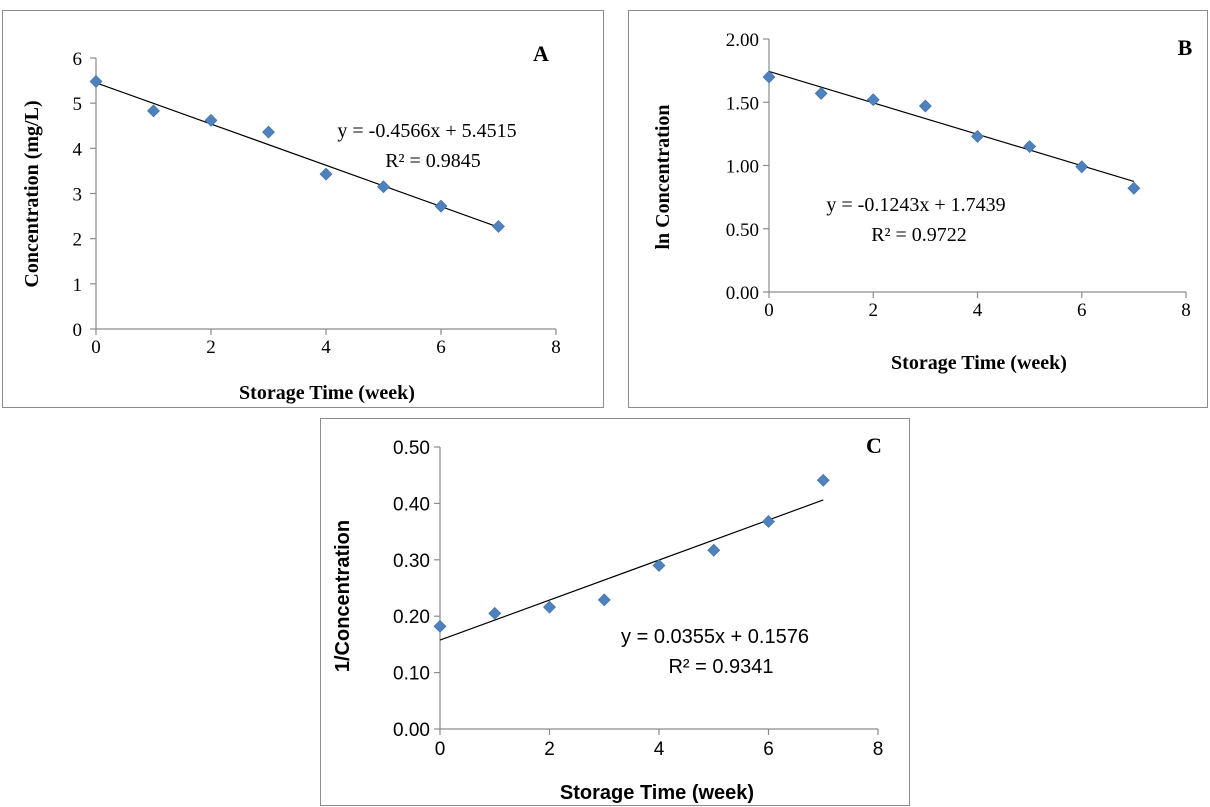 The image size is (1210, 807). I want to click on y-tick-label: 0.40, so click(411, 504).